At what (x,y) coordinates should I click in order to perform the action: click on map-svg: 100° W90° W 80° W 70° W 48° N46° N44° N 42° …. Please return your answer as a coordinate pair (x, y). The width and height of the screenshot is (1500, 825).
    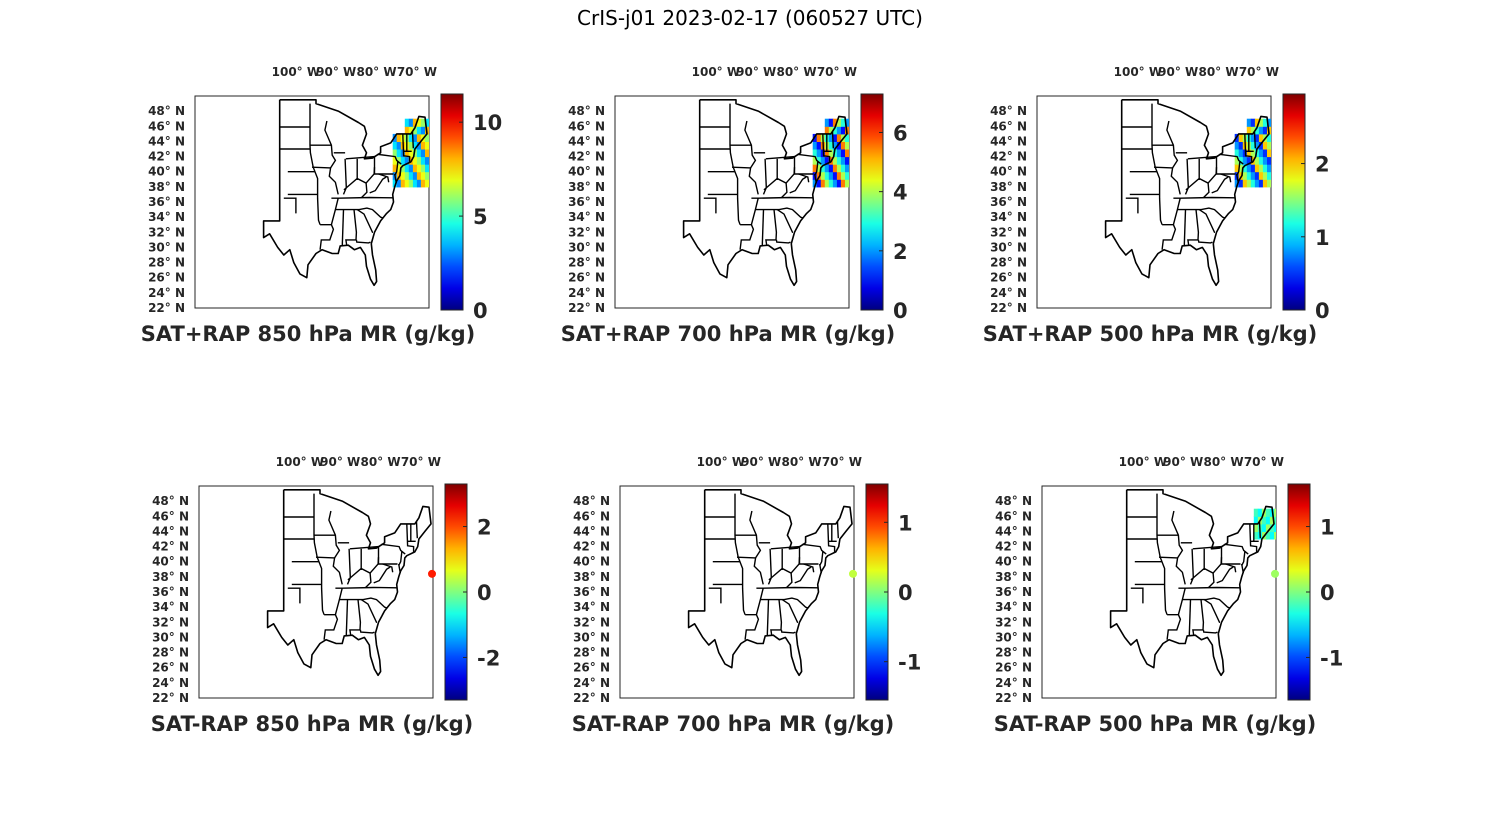
    Looking at the image, I should click on (321, 205).